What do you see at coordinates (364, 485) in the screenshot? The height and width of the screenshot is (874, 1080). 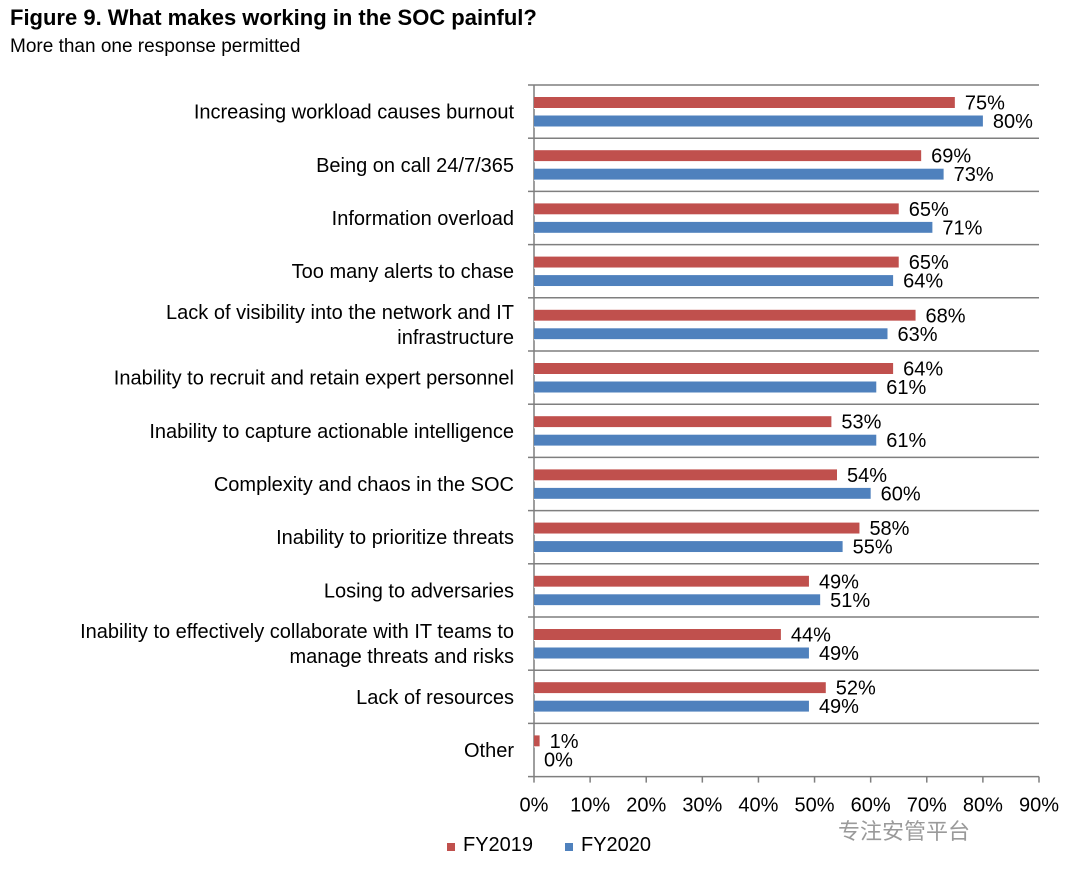 I see `category-label: Complexity and chaos in the SOC` at bounding box center [364, 485].